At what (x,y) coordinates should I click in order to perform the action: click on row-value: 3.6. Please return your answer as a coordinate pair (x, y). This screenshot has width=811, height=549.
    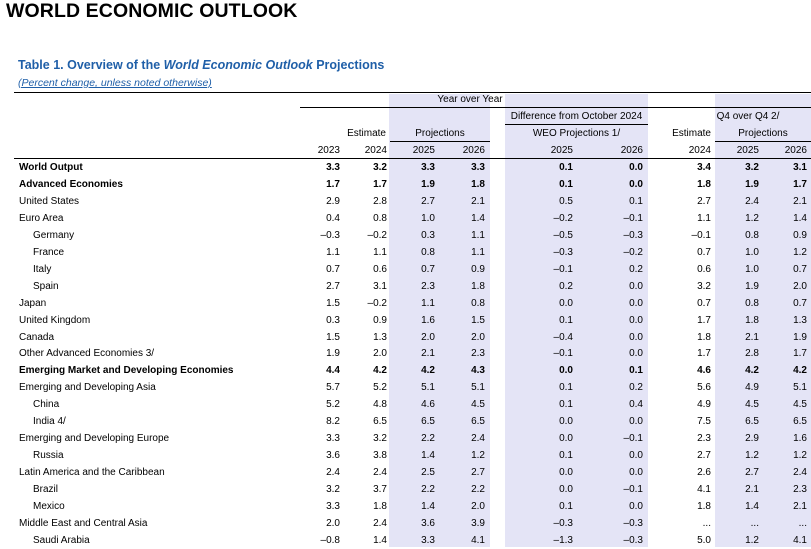
    Looking at the image, I should click on (333, 456).